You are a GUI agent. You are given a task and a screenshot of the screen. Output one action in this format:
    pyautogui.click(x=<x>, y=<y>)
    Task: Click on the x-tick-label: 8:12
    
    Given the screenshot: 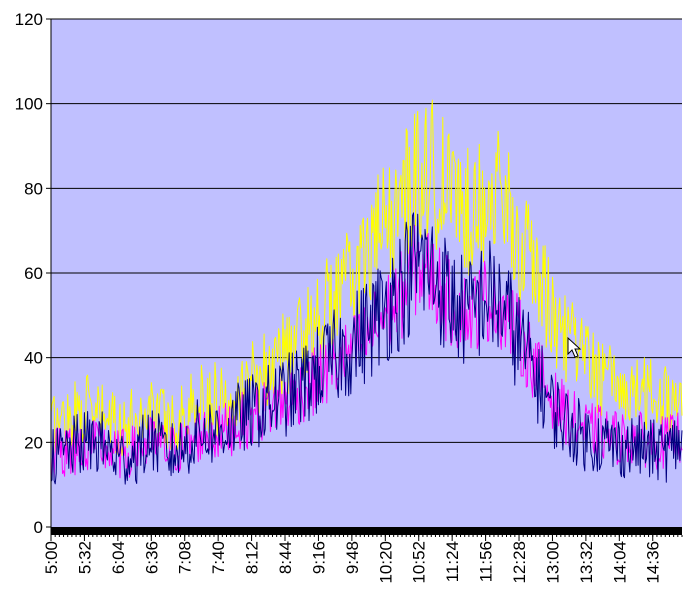 What is the action you would take?
    pyautogui.click(x=252, y=557)
    